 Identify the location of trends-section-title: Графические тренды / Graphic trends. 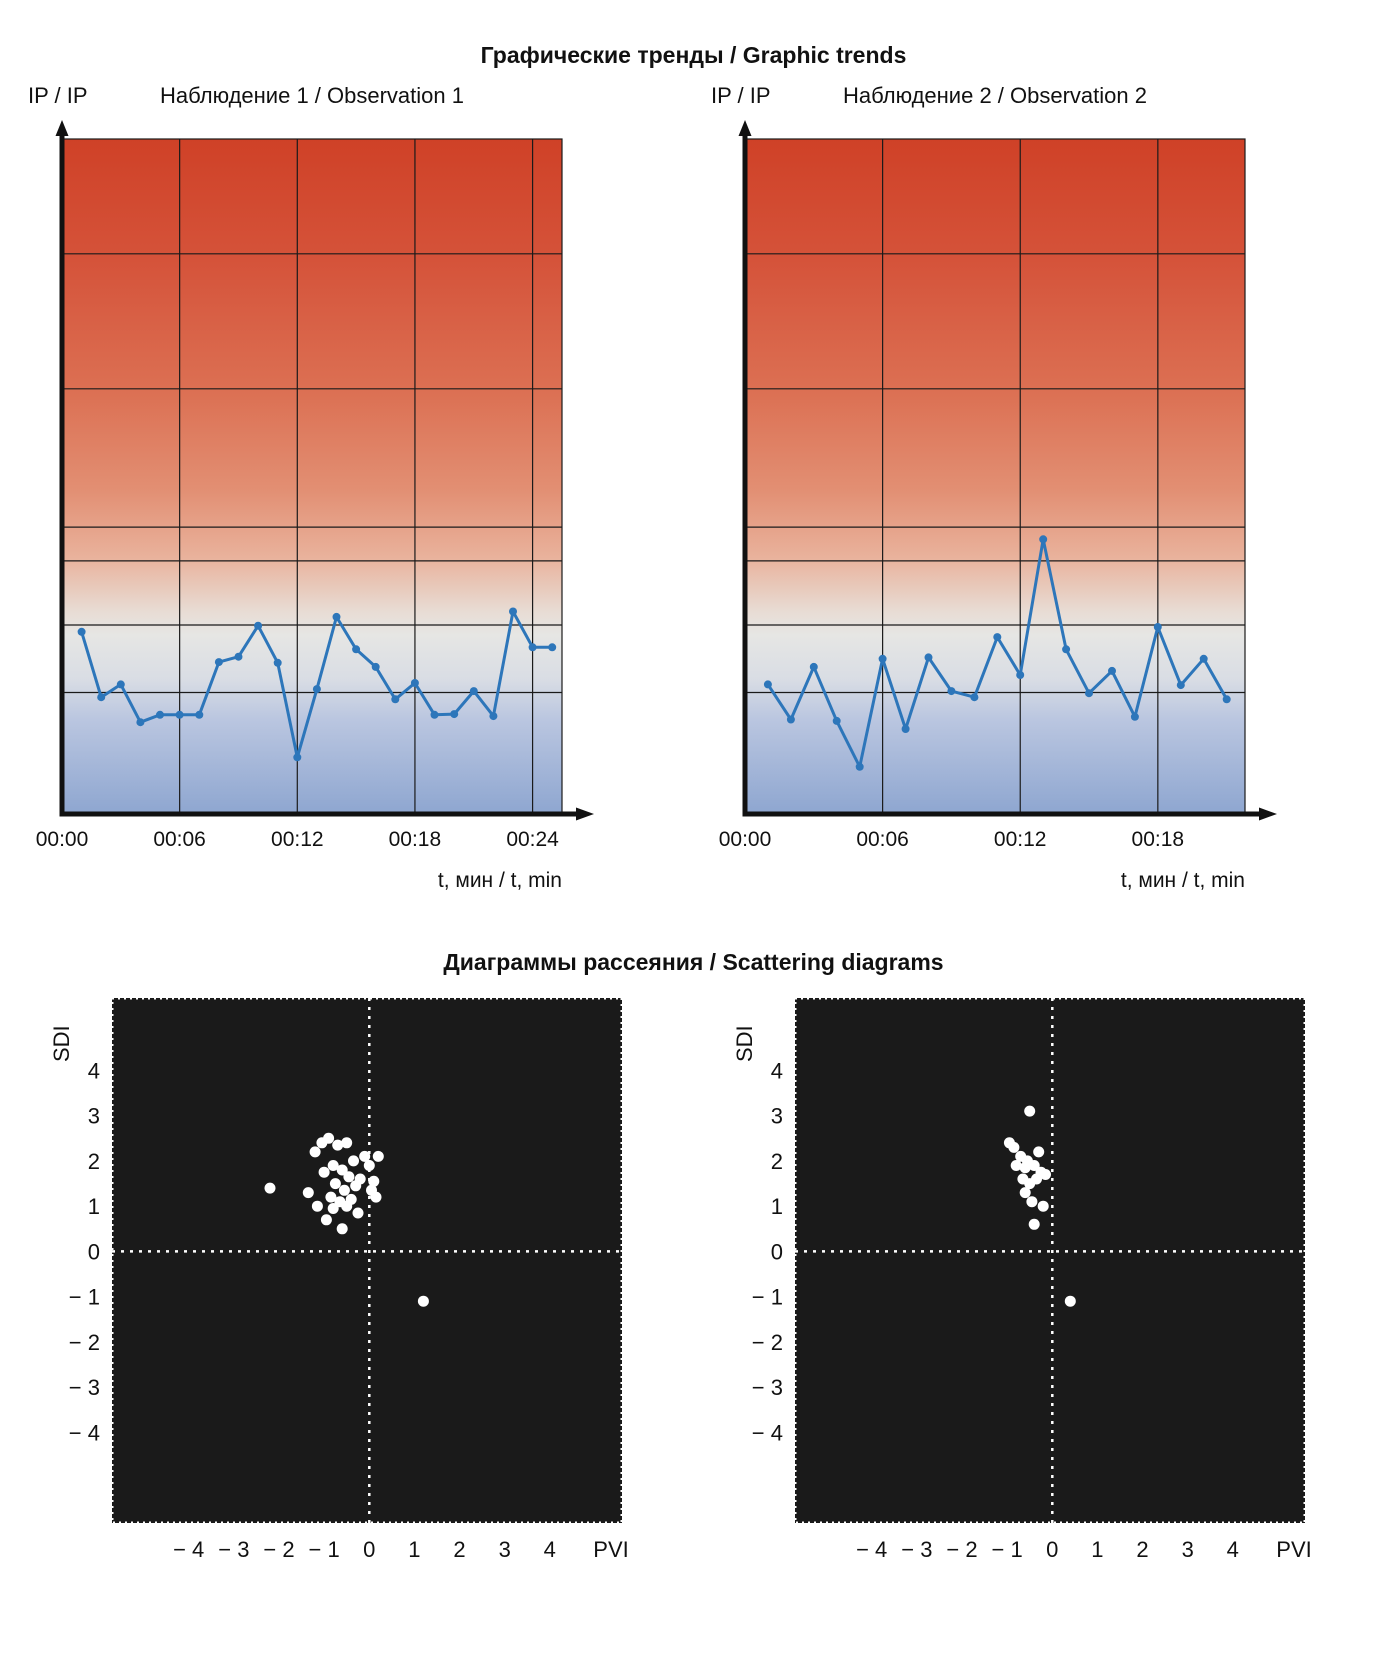
(693, 55).